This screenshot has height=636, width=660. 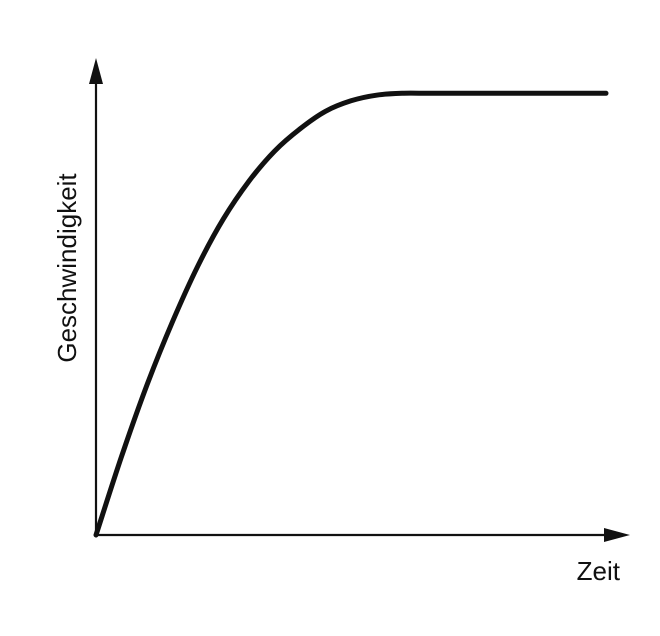 I want to click on x-axis-label: Zeit, so click(x=599, y=571).